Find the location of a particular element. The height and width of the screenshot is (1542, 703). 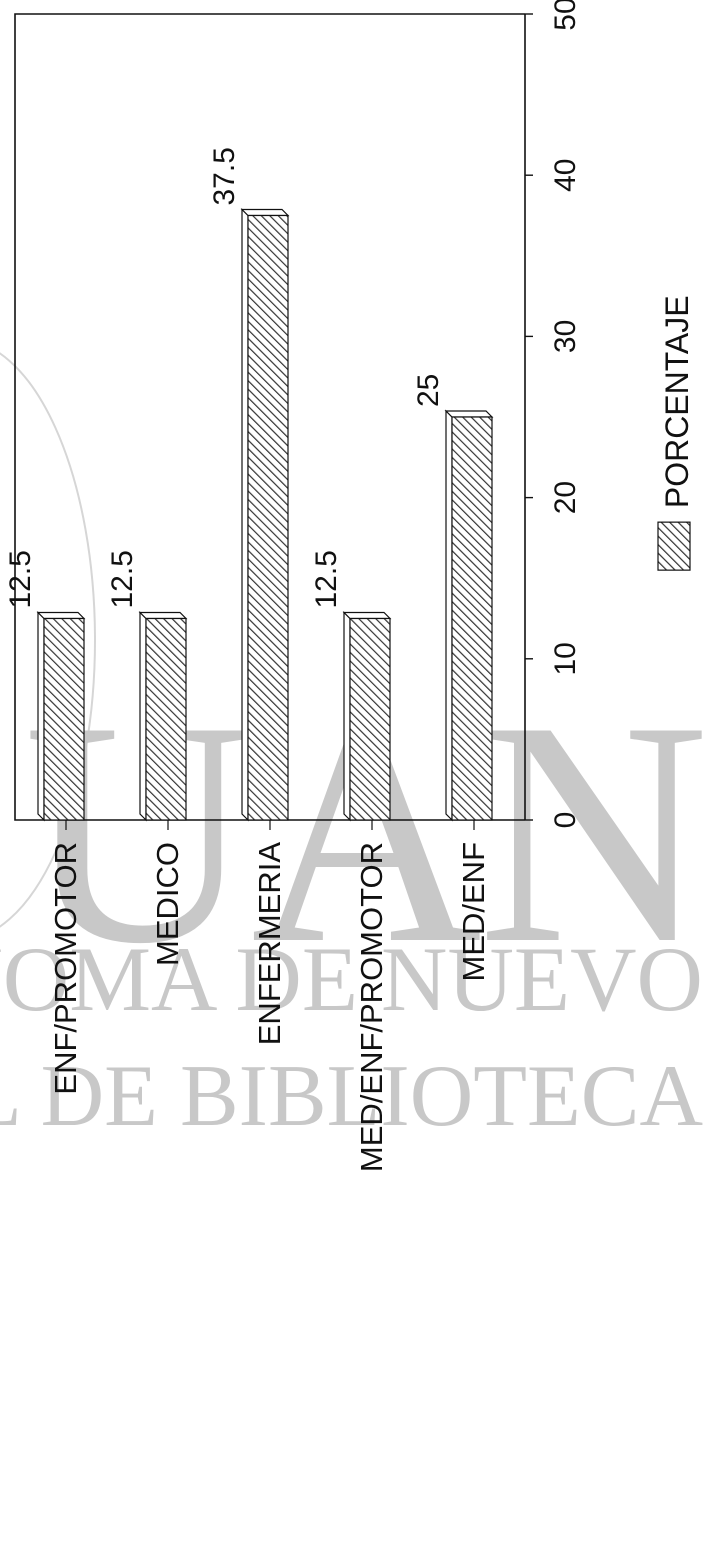

watermark-seal is located at coordinates (48, 640).